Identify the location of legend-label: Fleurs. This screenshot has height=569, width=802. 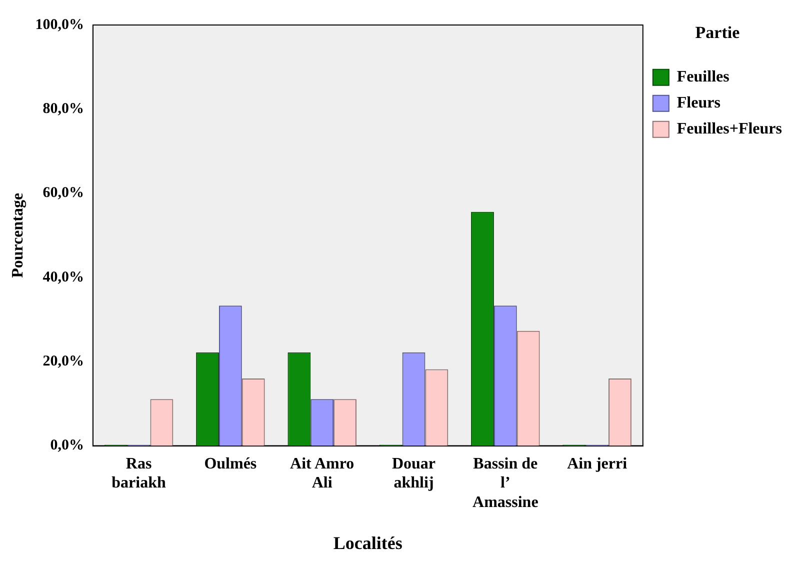
(698, 103).